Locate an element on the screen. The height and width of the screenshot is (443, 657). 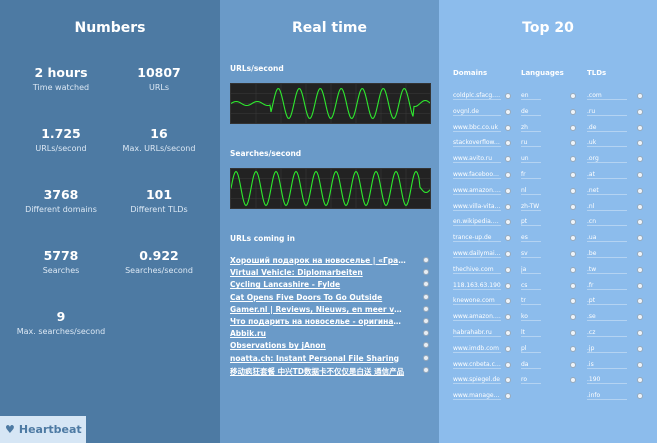
domain-item: www.avito.ru is located at coordinates (485, 163).